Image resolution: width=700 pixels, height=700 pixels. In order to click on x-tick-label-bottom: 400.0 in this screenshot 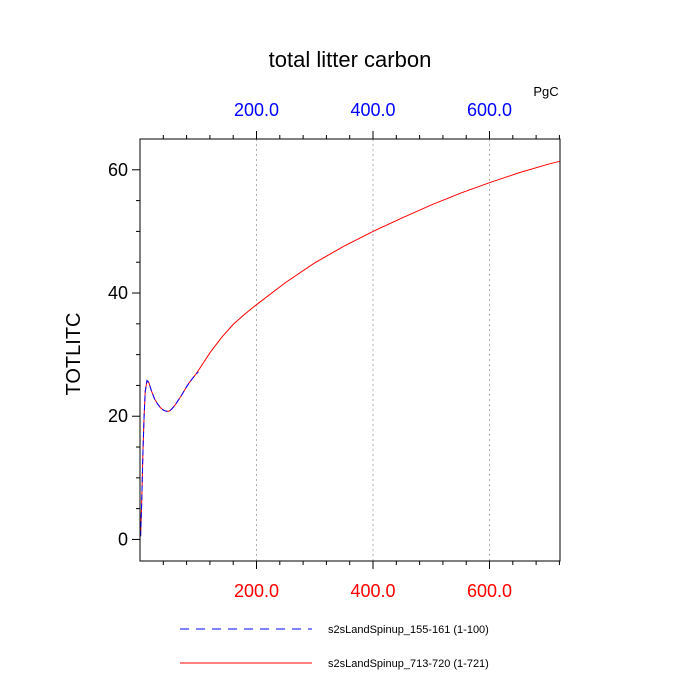, I will do `click(372, 591)`.